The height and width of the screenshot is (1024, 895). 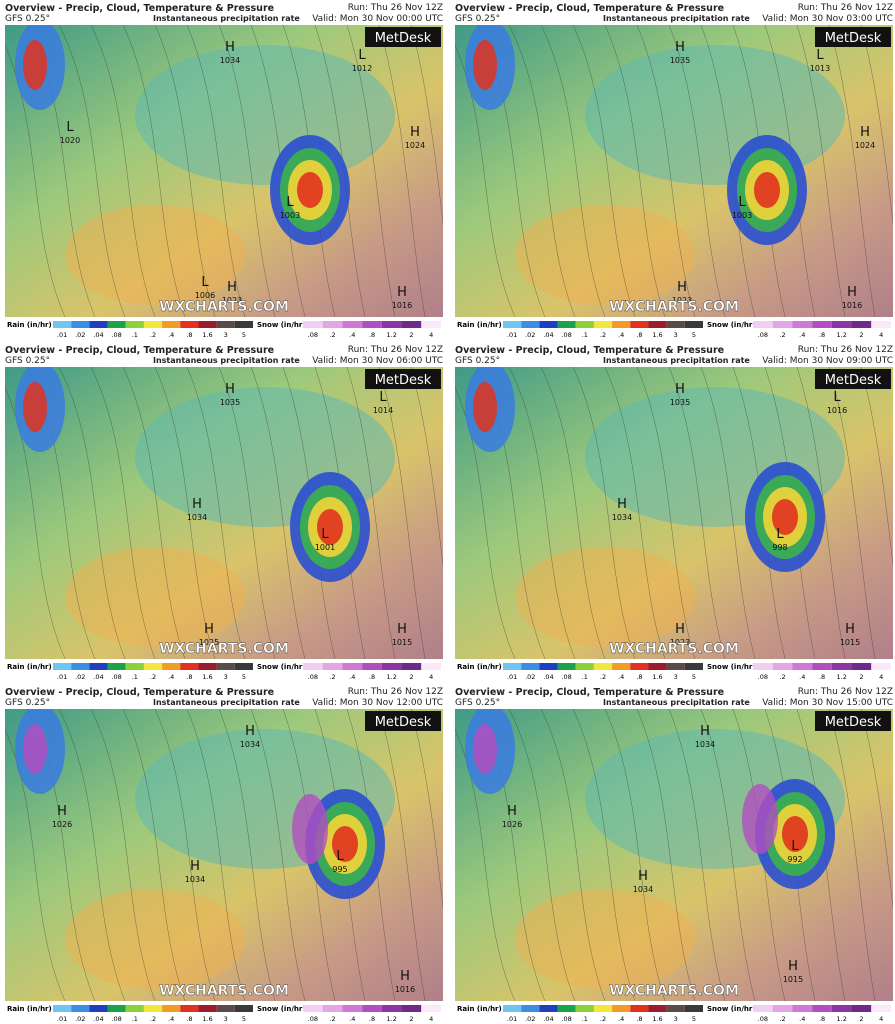 What do you see at coordinates (405, 989) in the screenshot?
I see `pressure-value: 1016` at bounding box center [405, 989].